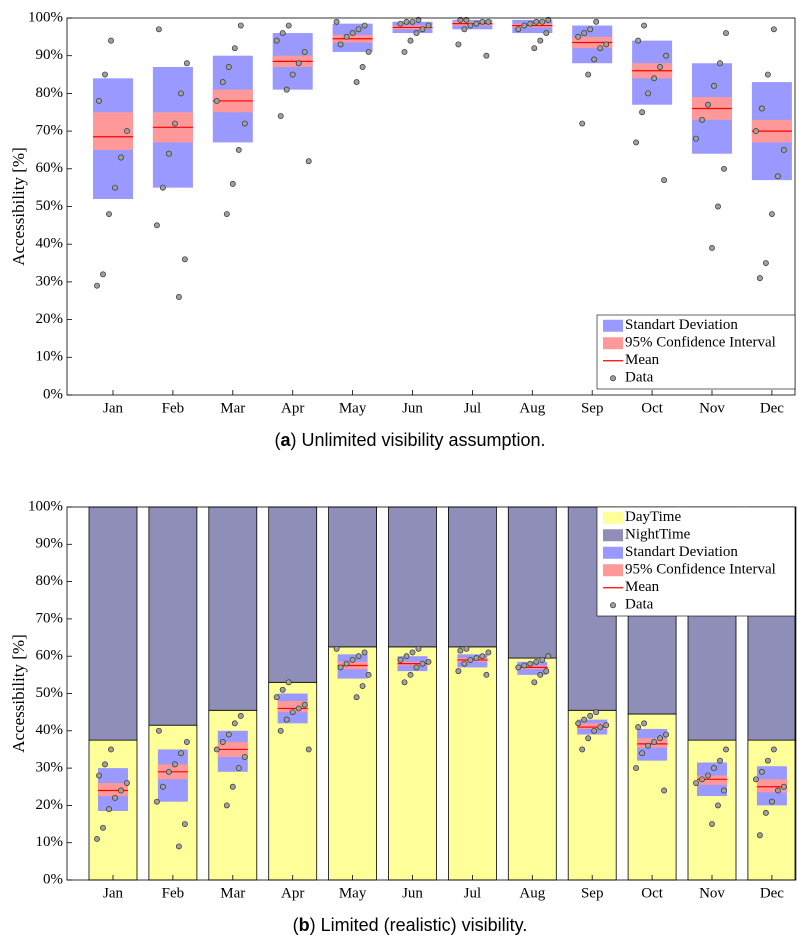  What do you see at coordinates (50, 768) in the screenshot?
I see `y-tick-label: 30%` at bounding box center [50, 768].